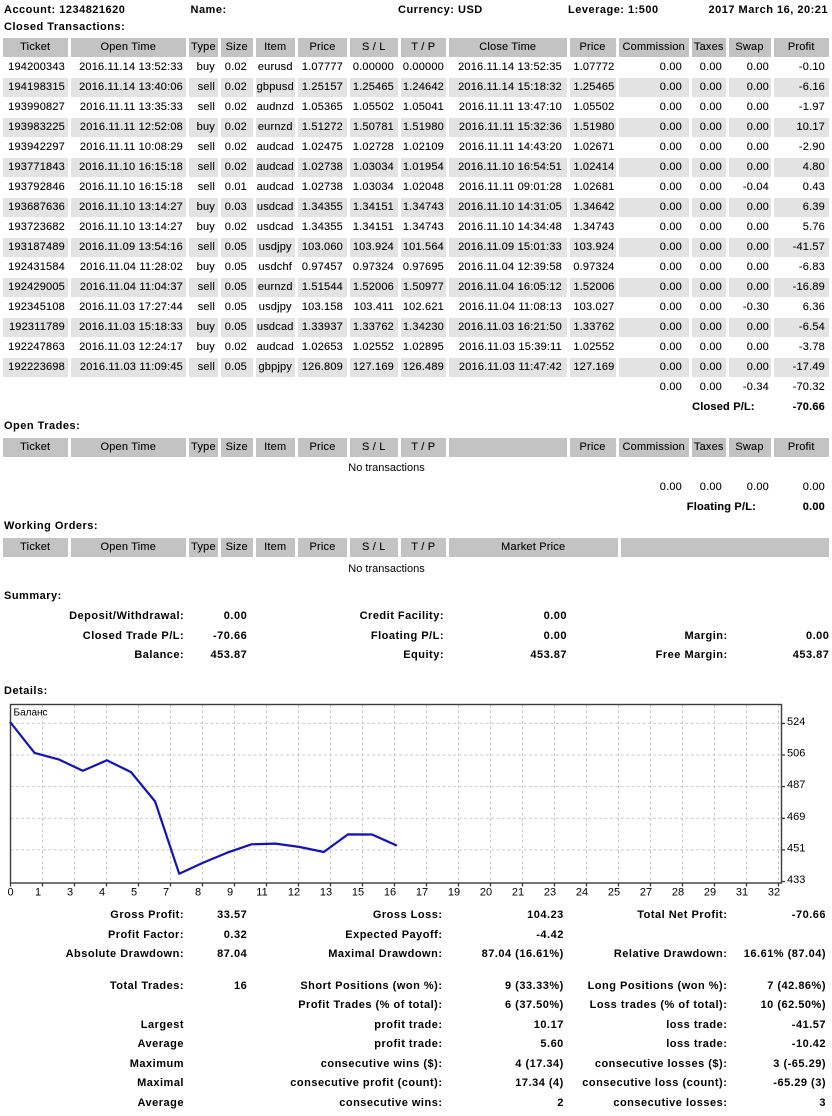  Describe the element at coordinates (134, 893) in the screenshot. I see `svg-text: 5` at that location.